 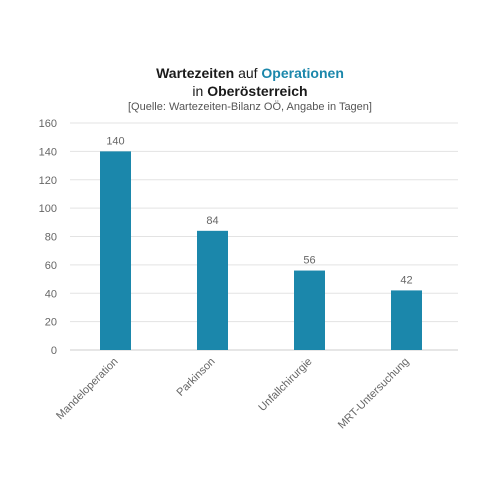 I want to click on data-label: 42, so click(x=406, y=280).